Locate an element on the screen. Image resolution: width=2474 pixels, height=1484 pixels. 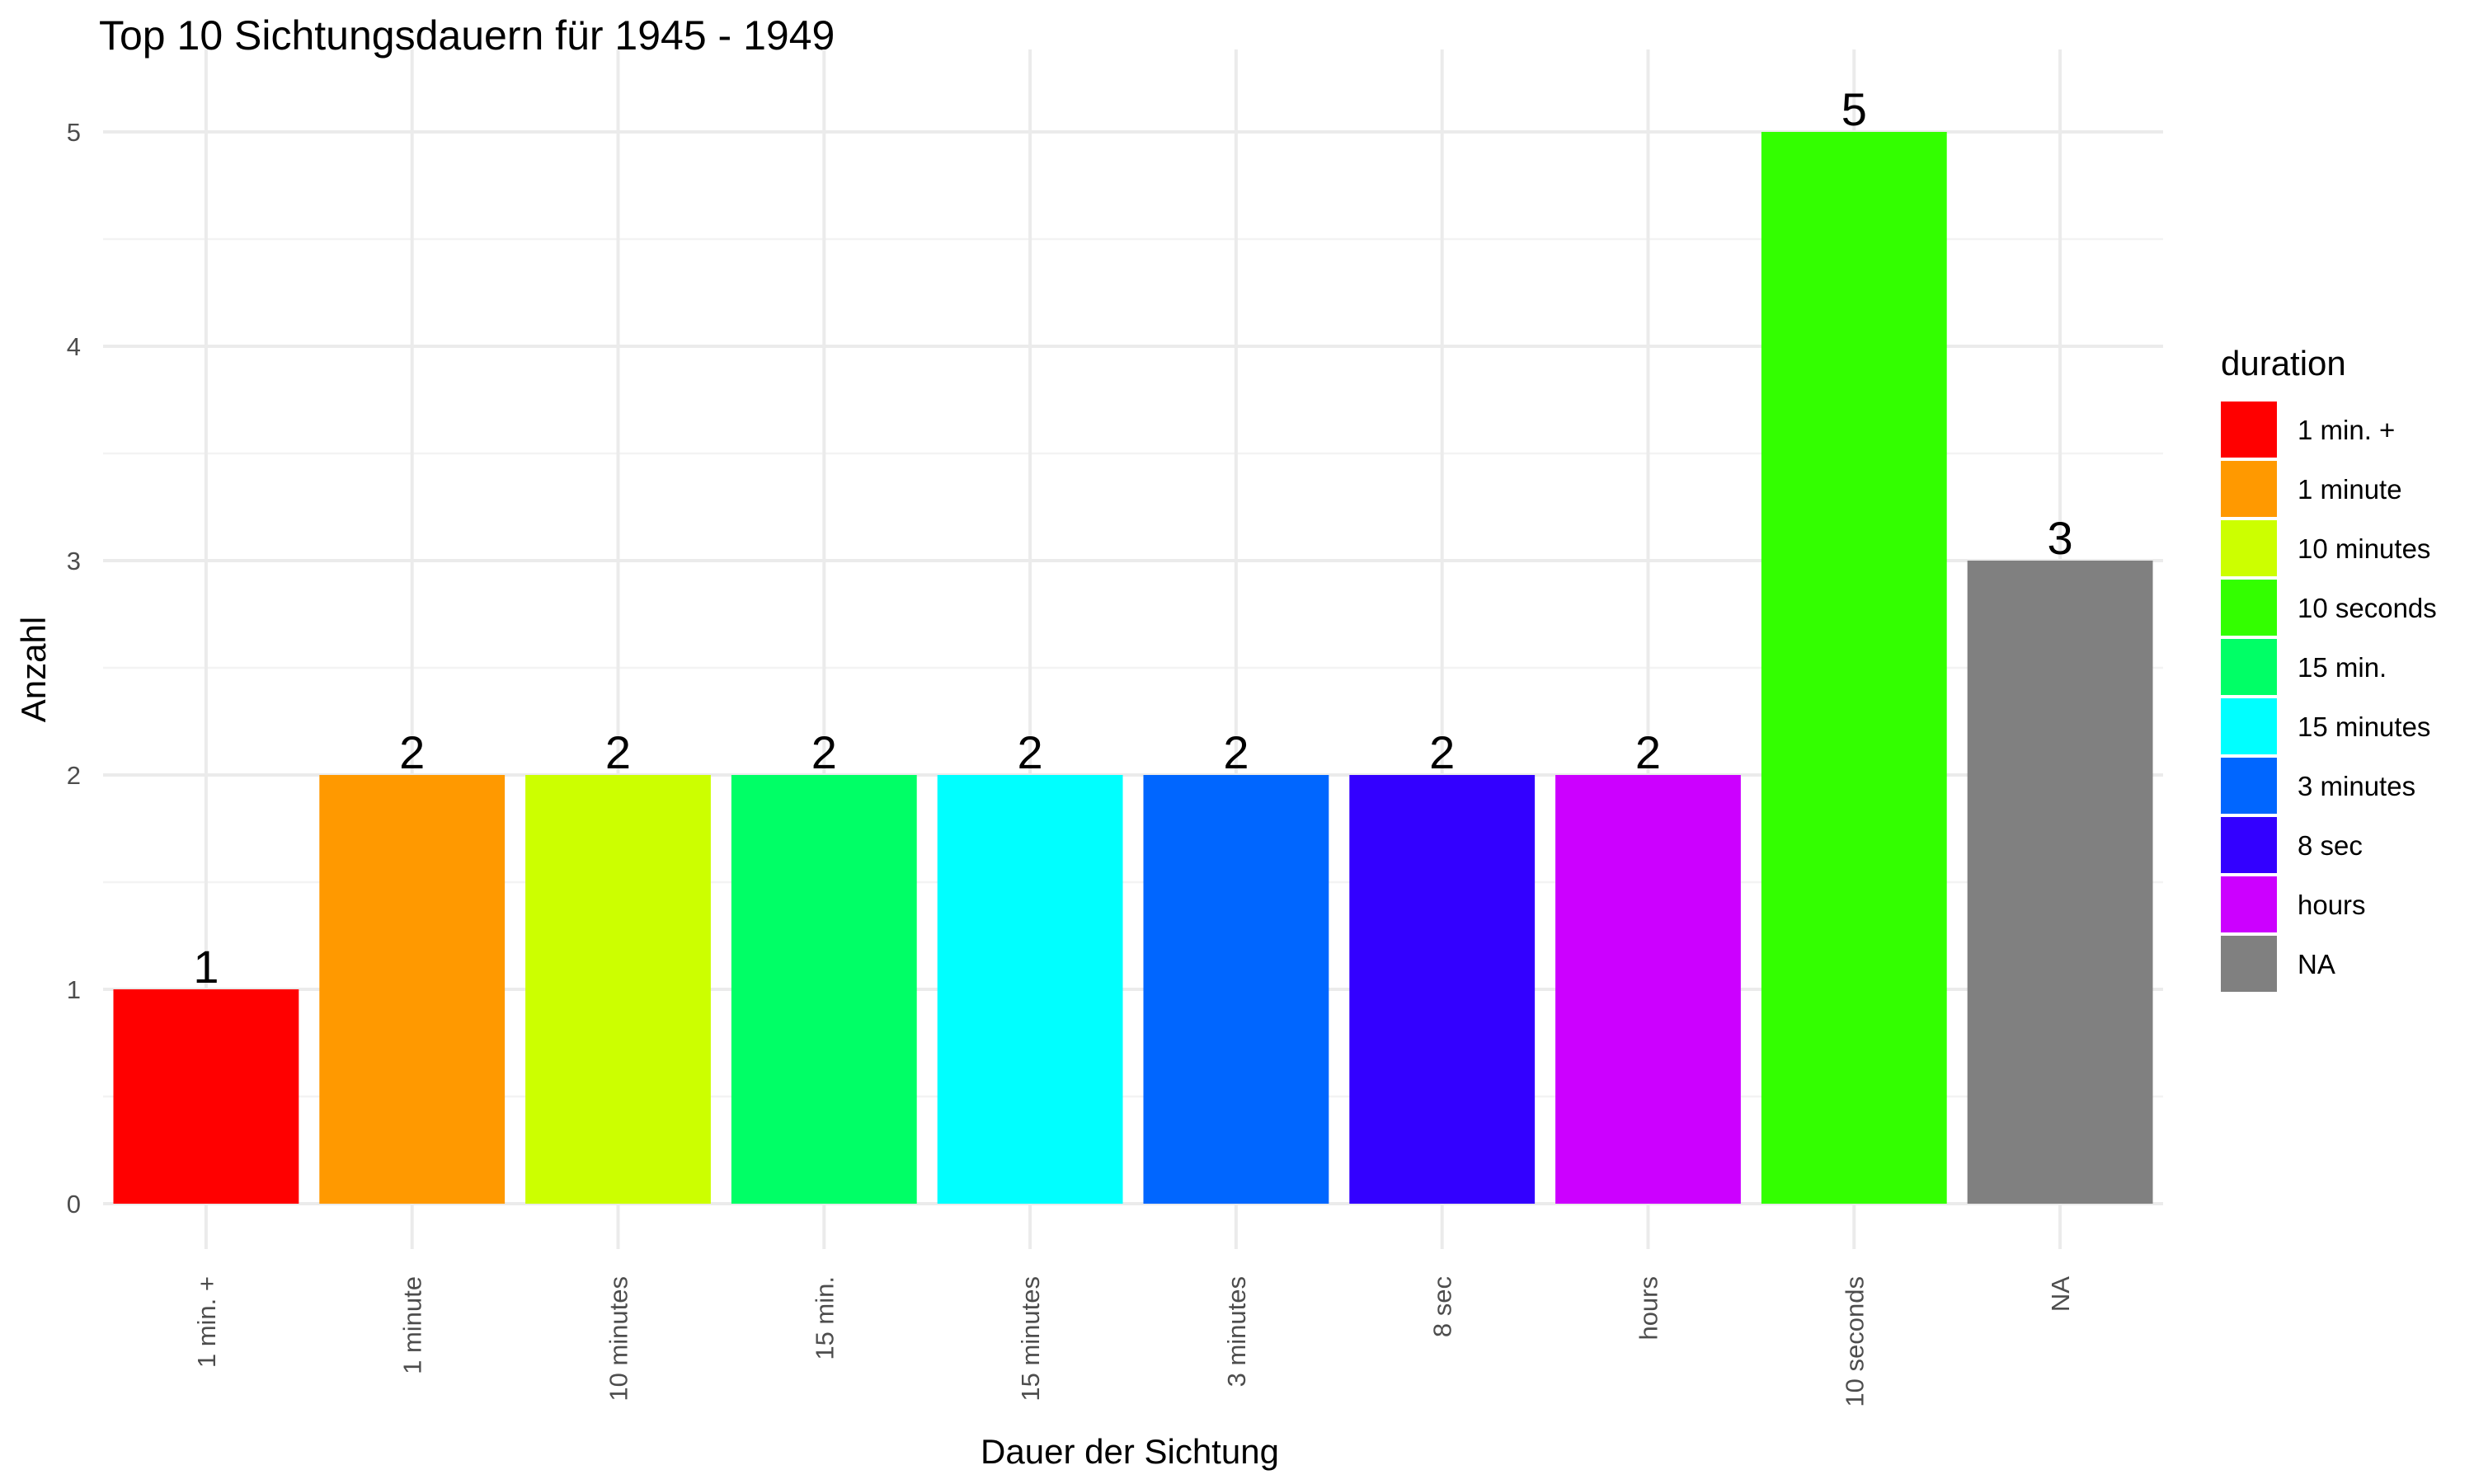
y-tick-label: 3 is located at coordinates (74, 561).